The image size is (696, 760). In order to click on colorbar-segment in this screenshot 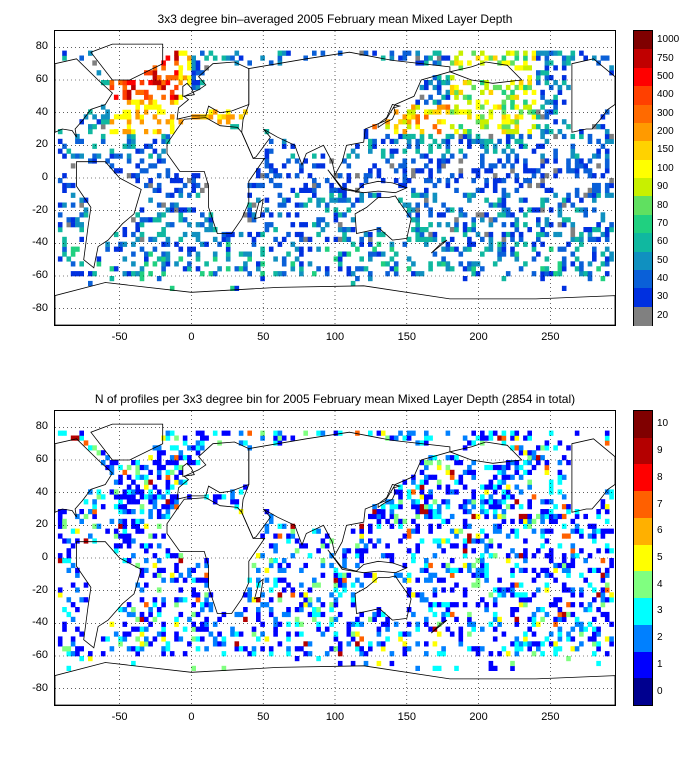, I will do `click(643, 95)`.